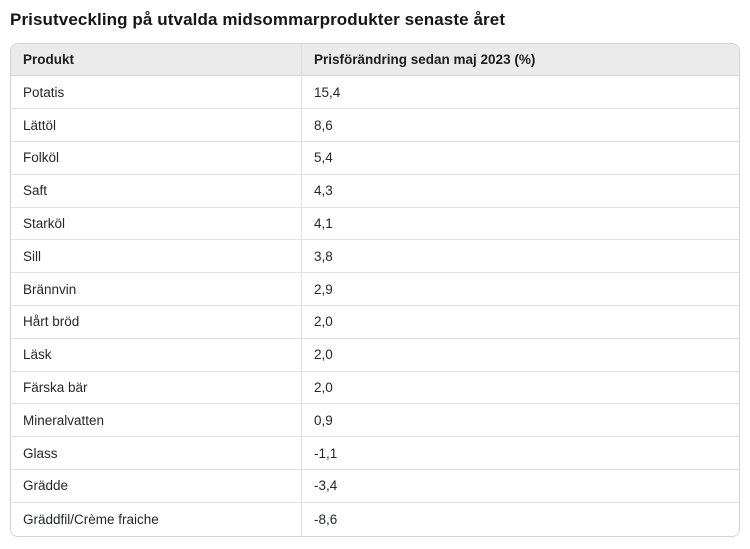 This screenshot has height=549, width=750. I want to click on product-cell: Läsk, so click(156, 355).